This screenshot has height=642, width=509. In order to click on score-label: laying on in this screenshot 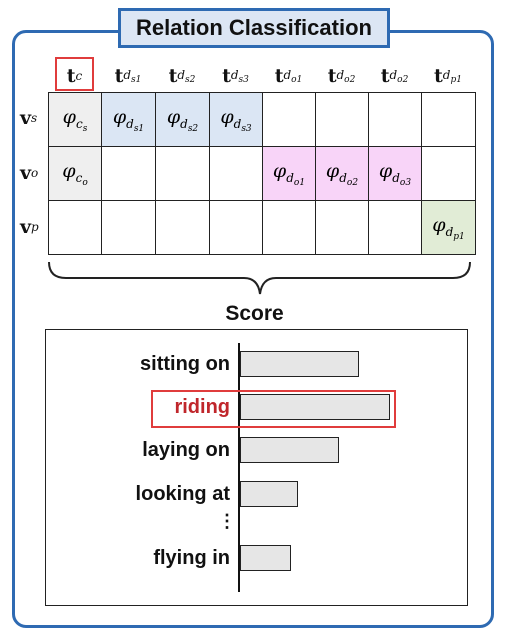, I will do `click(186, 450)`.